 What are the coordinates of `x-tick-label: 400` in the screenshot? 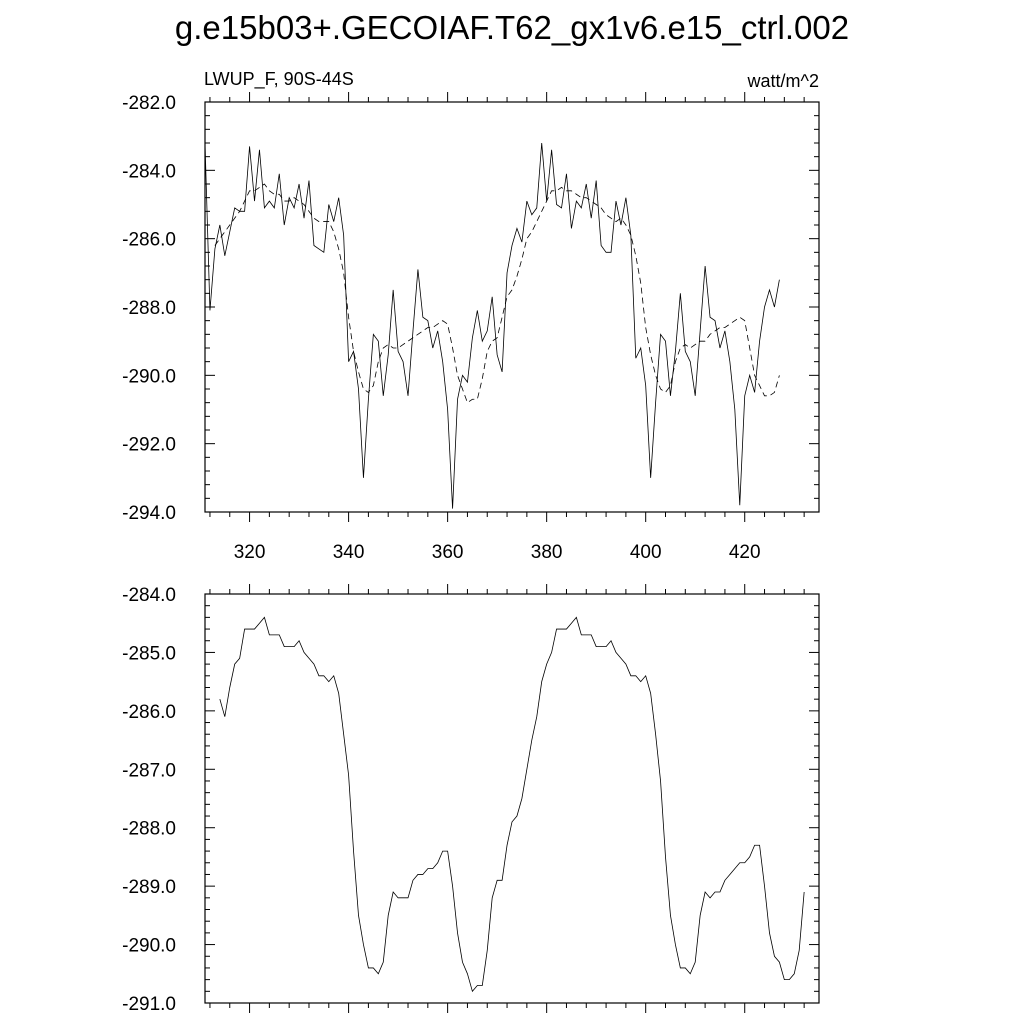 It's located at (646, 552).